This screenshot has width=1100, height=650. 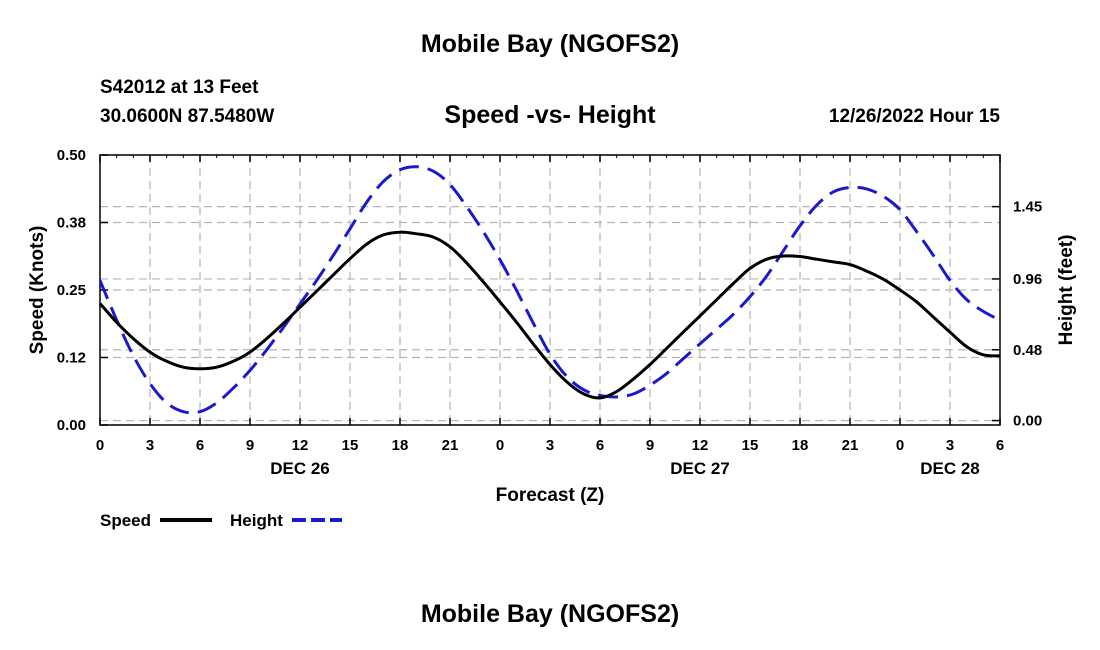 I want to click on legend: Speed Height, so click(x=221, y=520).